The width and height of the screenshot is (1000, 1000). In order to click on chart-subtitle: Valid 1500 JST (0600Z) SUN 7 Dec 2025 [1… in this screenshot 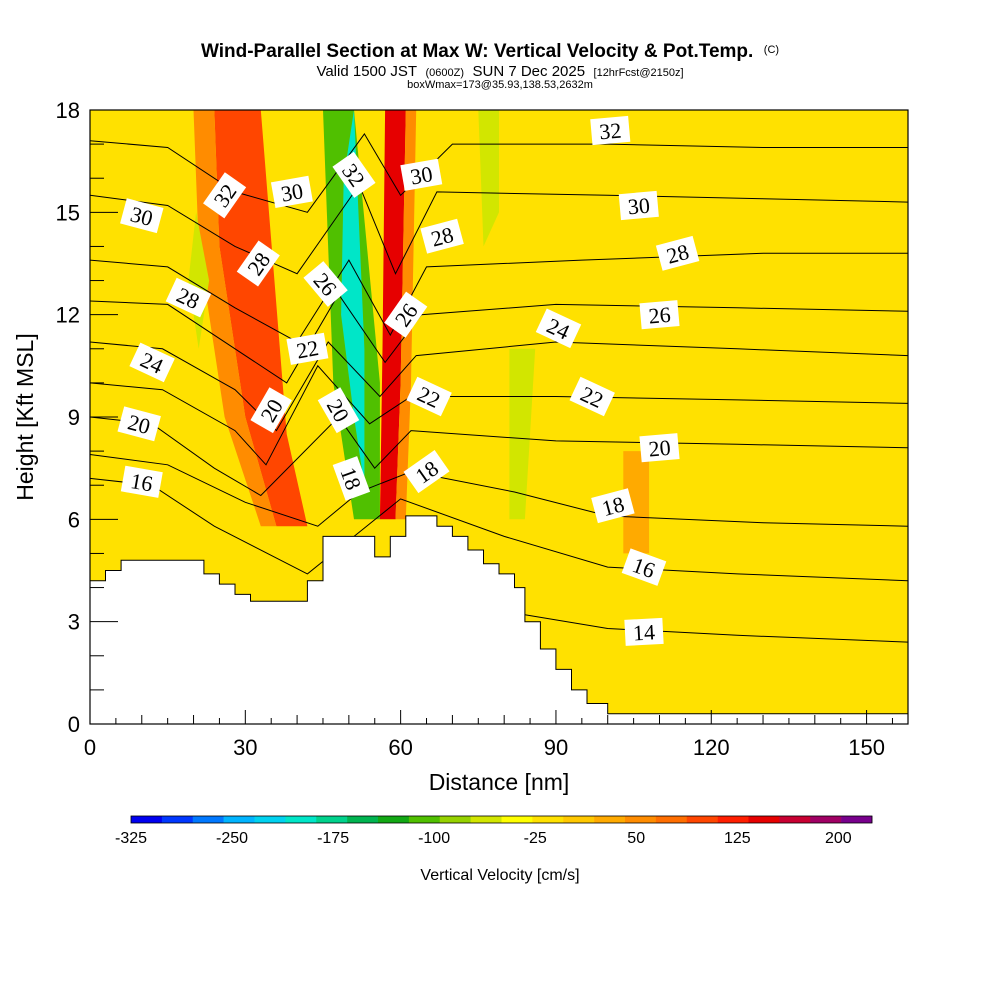, I will do `click(499, 71)`.